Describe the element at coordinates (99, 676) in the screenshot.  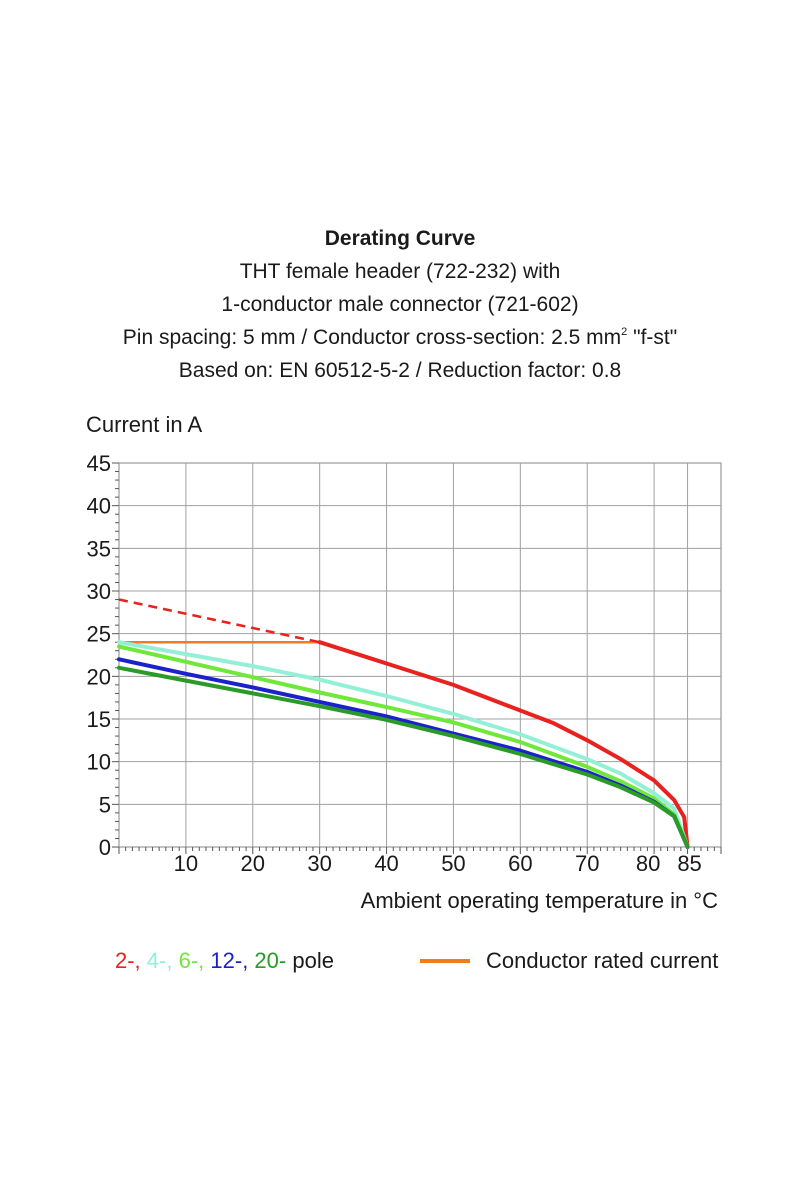
I see `y-tick-label: 20` at that location.